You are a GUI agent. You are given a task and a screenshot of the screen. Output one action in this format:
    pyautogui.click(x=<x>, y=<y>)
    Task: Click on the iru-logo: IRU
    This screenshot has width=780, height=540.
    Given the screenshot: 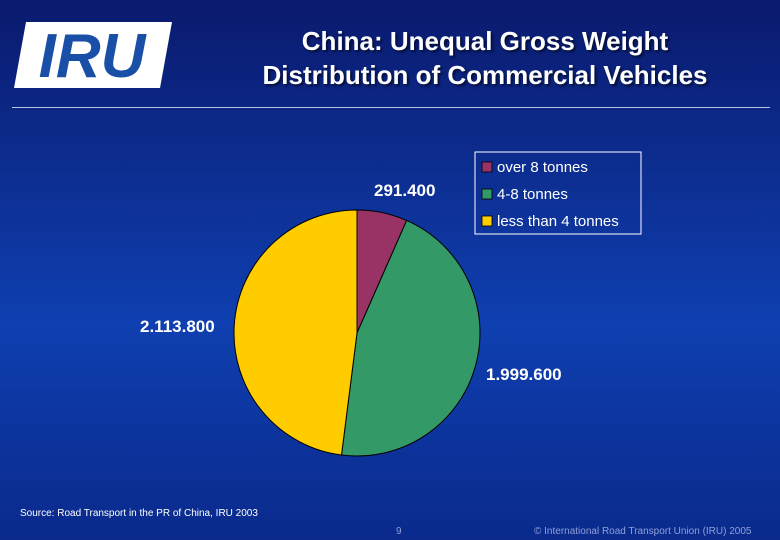 What is the action you would take?
    pyautogui.click(x=93, y=56)
    